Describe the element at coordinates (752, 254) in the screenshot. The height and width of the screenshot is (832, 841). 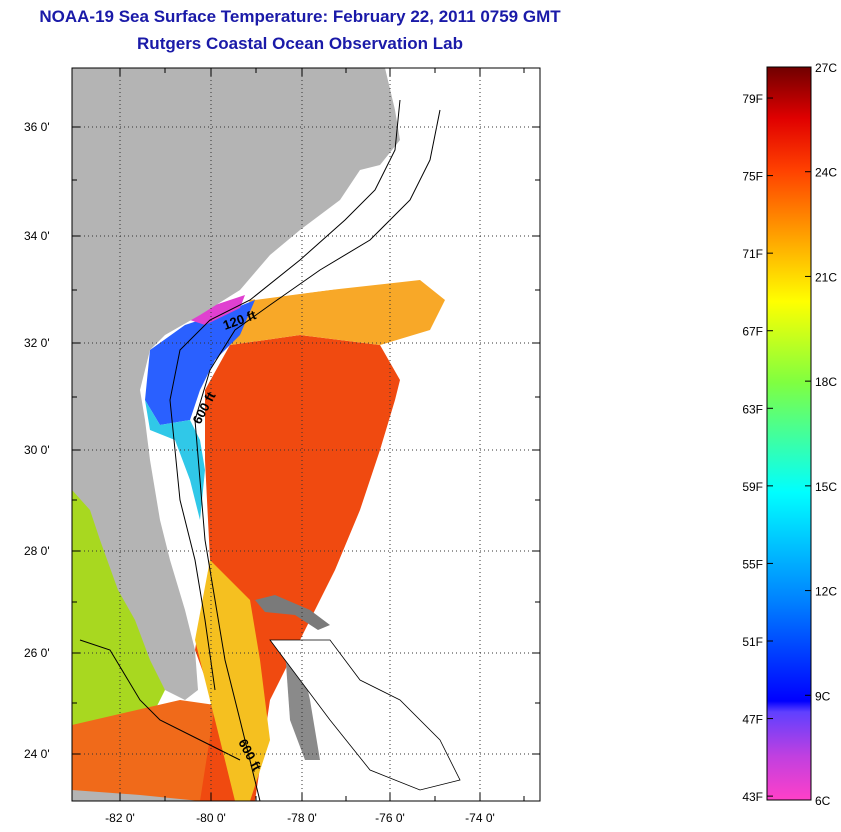
I see `fahrenheit-label: 71F` at that location.